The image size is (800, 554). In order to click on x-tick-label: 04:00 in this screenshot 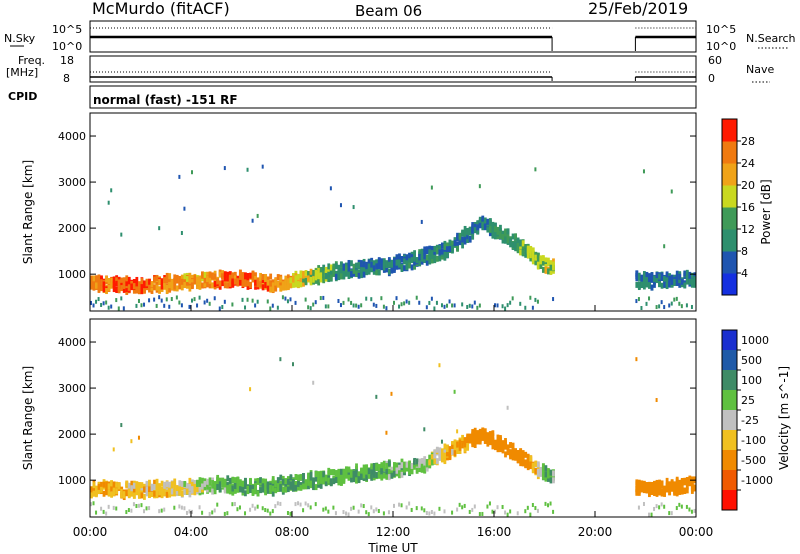, I will do `click(191, 532)`.